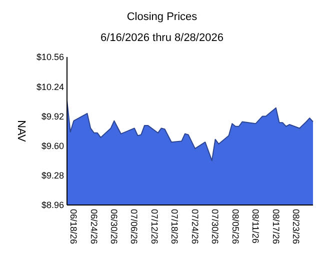 The image size is (324, 267). What do you see at coordinates (162, 17) in the screenshot?
I see `chart-title: Closing Prices` at bounding box center [162, 17].